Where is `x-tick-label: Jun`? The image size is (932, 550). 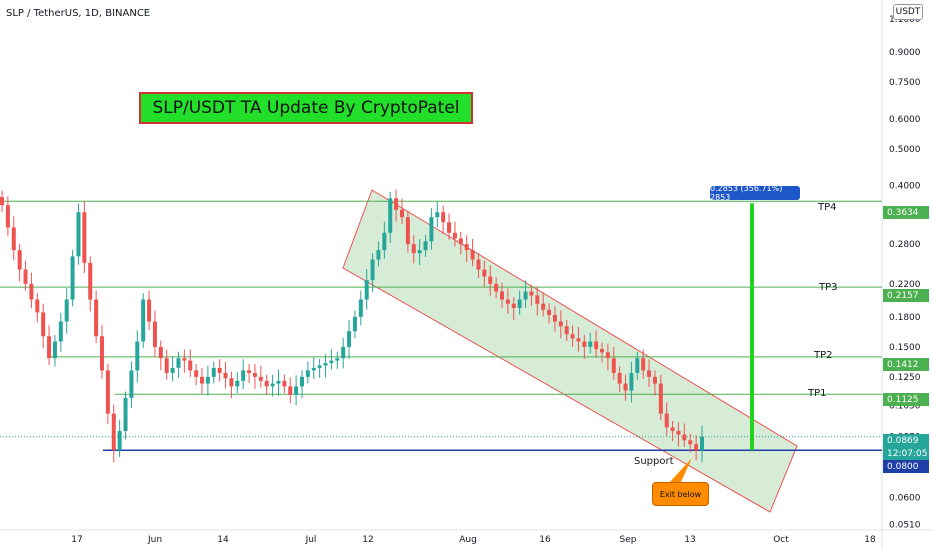
x-tick-label: Jun is located at coordinates (154, 540).